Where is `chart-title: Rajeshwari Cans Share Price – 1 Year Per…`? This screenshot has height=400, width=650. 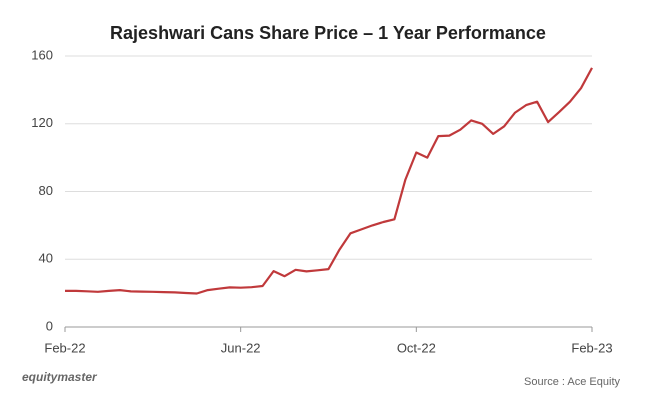 chart-title: Rajeshwari Cans Share Price – 1 Year Per… is located at coordinates (328, 33).